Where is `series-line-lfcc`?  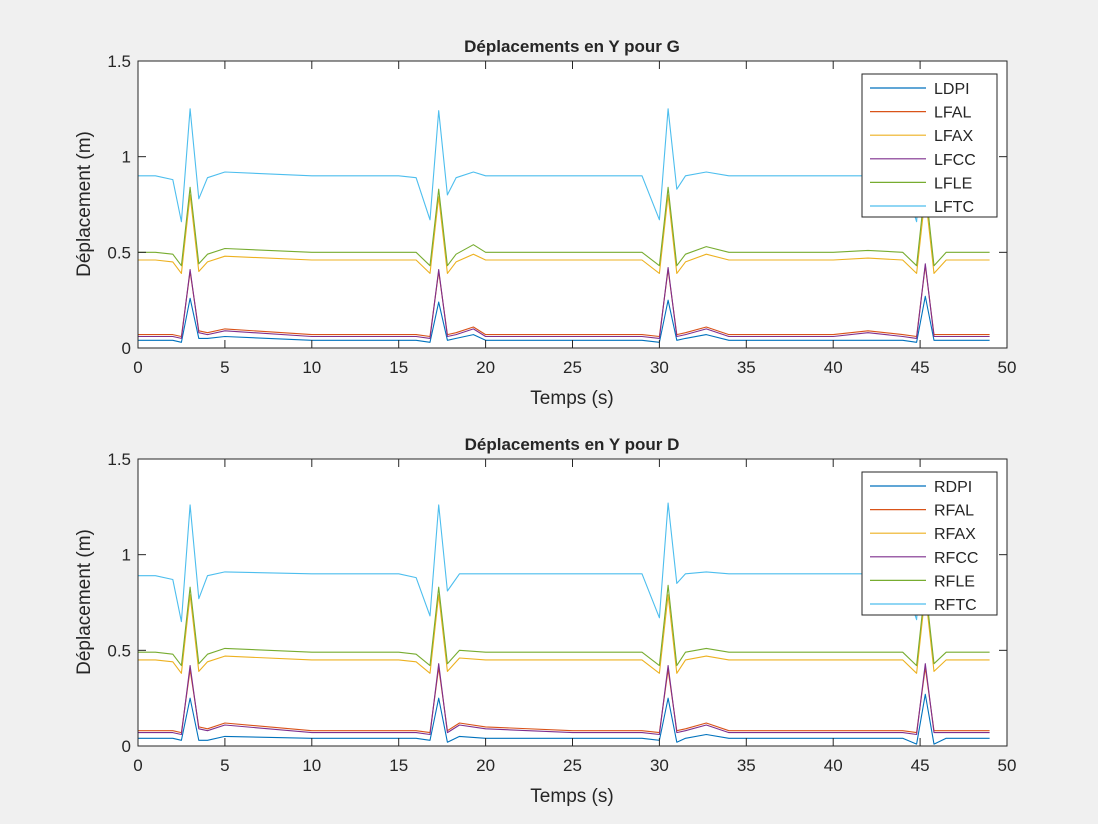
series-line-lfcc is located at coordinates (564, 301).